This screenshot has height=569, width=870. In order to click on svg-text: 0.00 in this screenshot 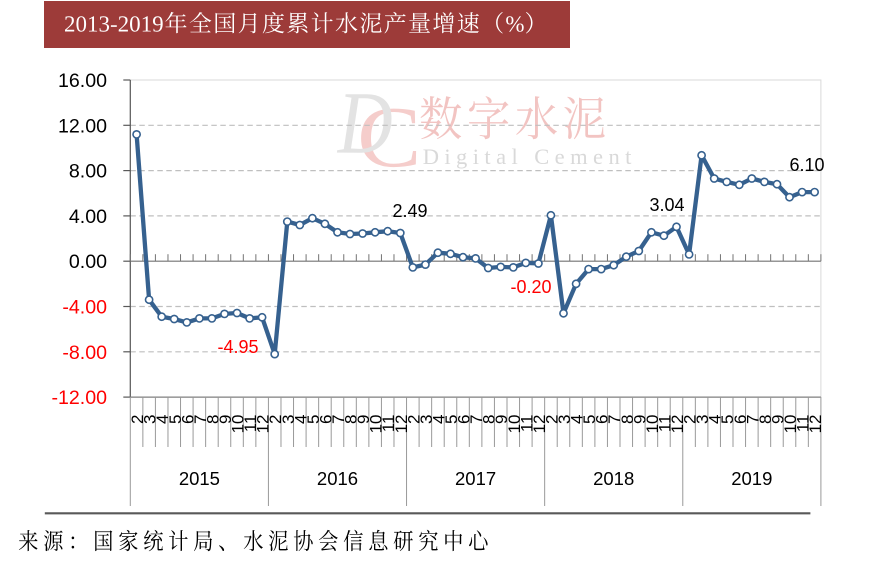, I will do `click(88, 262)`.